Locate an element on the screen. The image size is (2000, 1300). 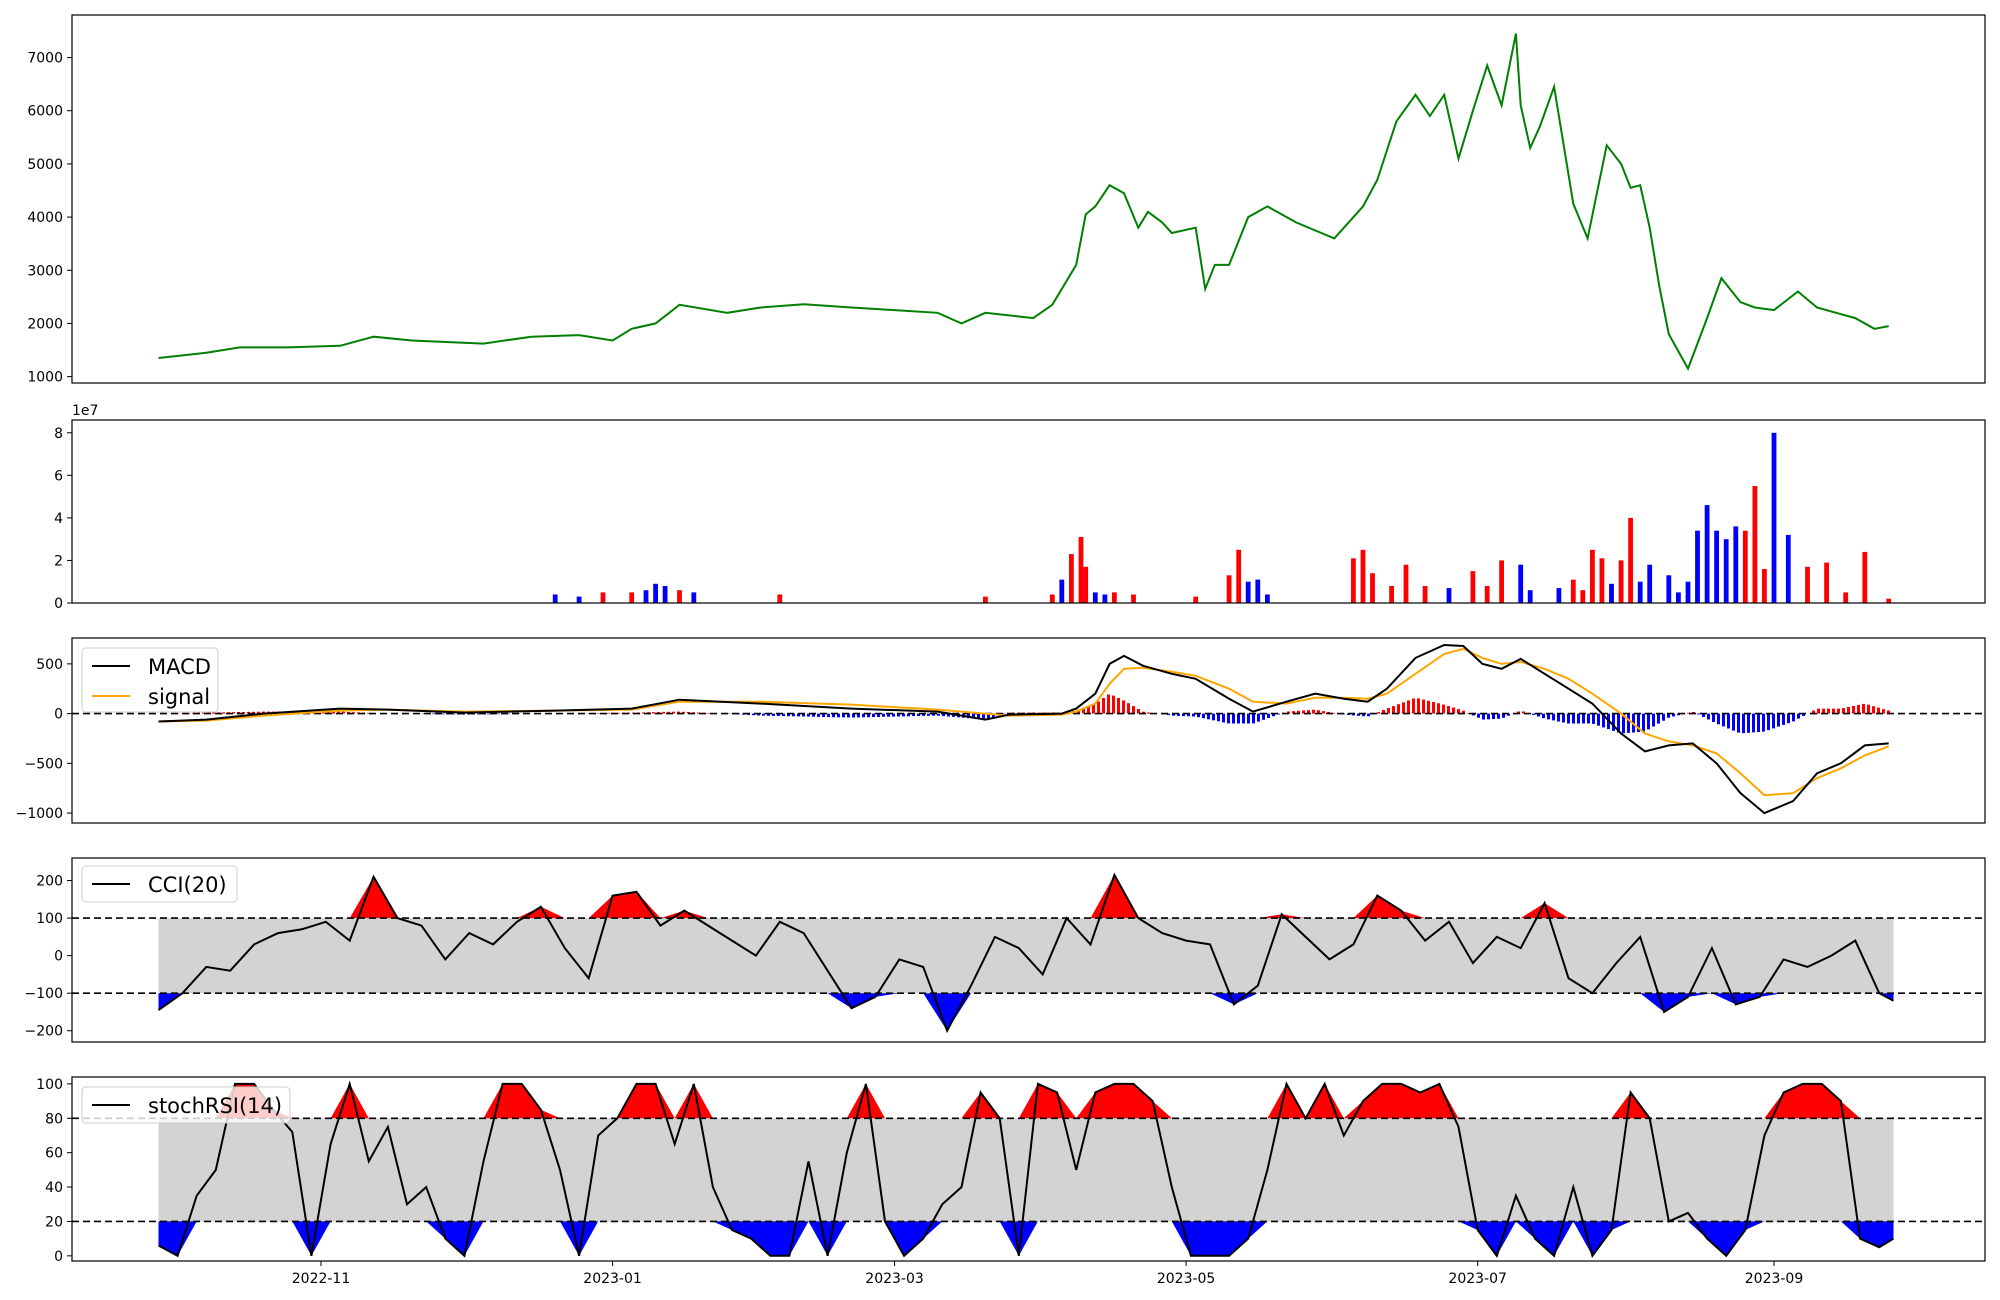
cci-legend-box is located at coordinates (159, 884).